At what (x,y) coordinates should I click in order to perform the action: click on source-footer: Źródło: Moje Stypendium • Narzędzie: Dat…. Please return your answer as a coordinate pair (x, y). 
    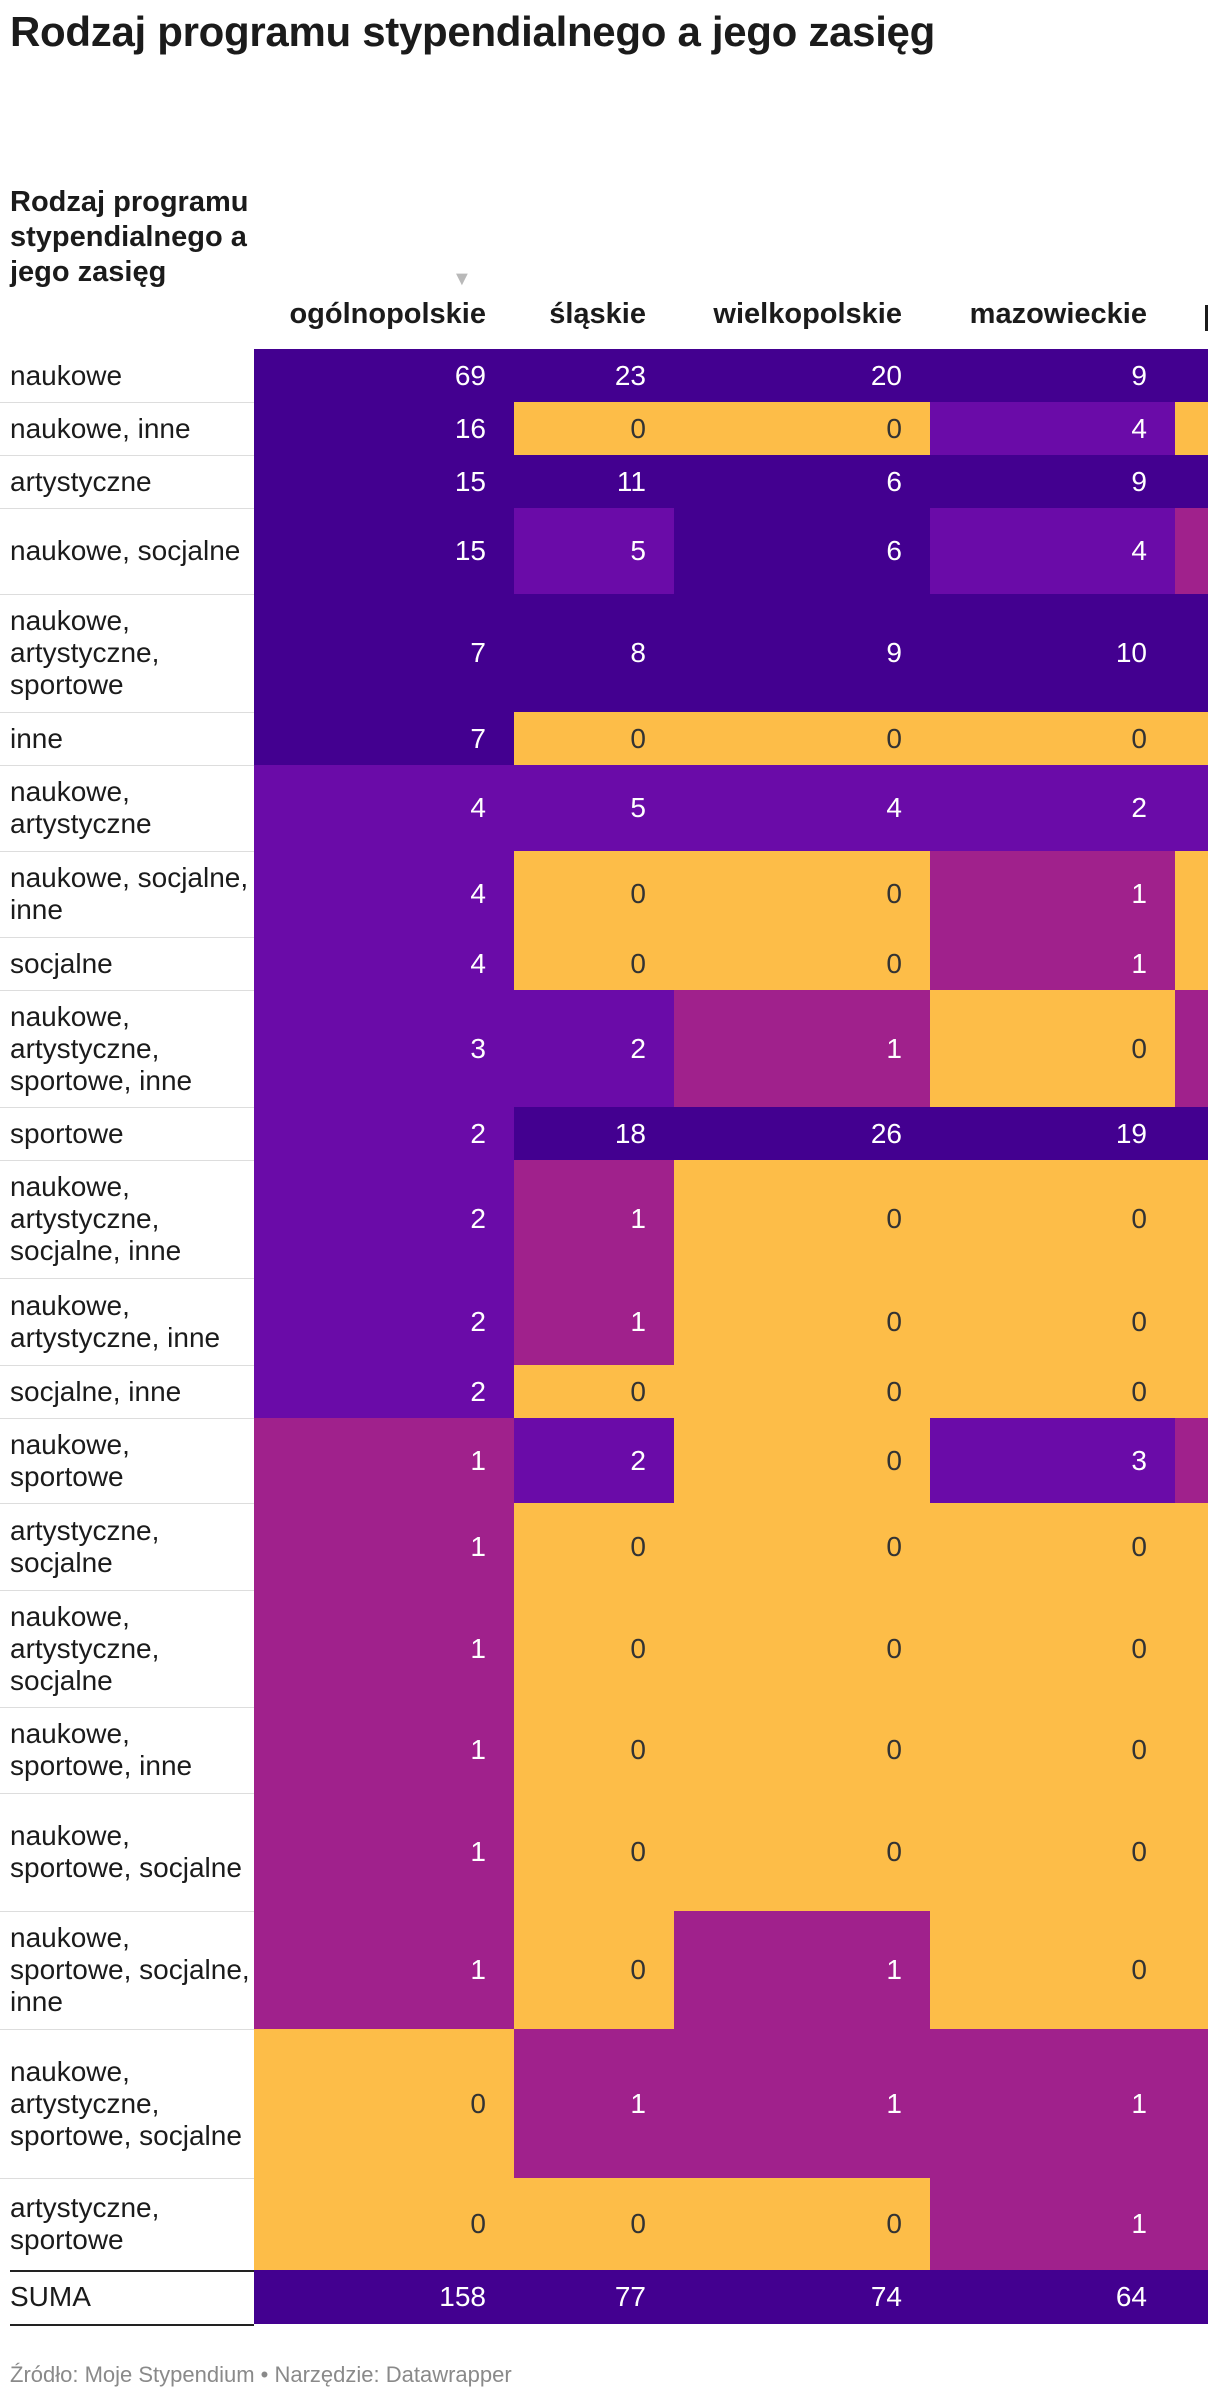
    Looking at the image, I should click on (261, 2374).